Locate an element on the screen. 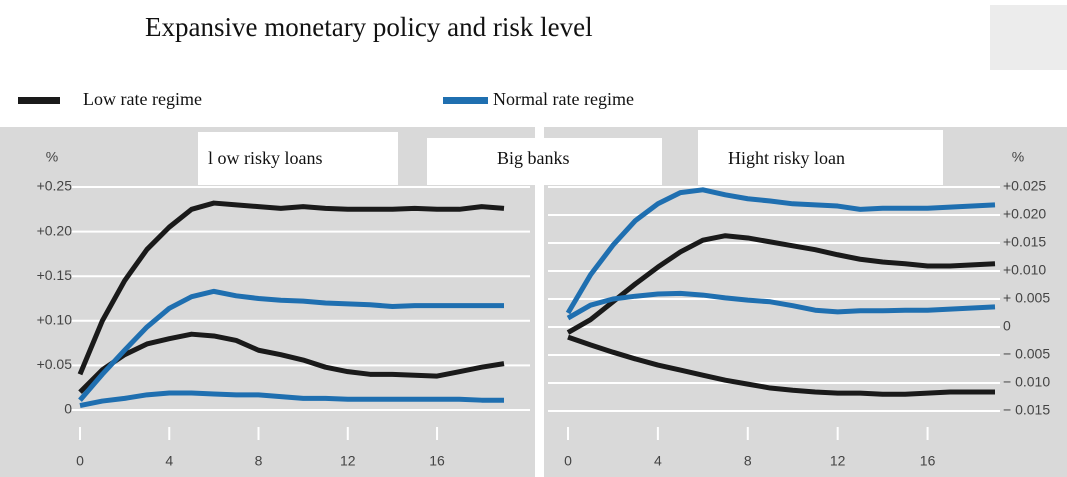  y-tick-label: +0.025 is located at coordinates (1024, 186).